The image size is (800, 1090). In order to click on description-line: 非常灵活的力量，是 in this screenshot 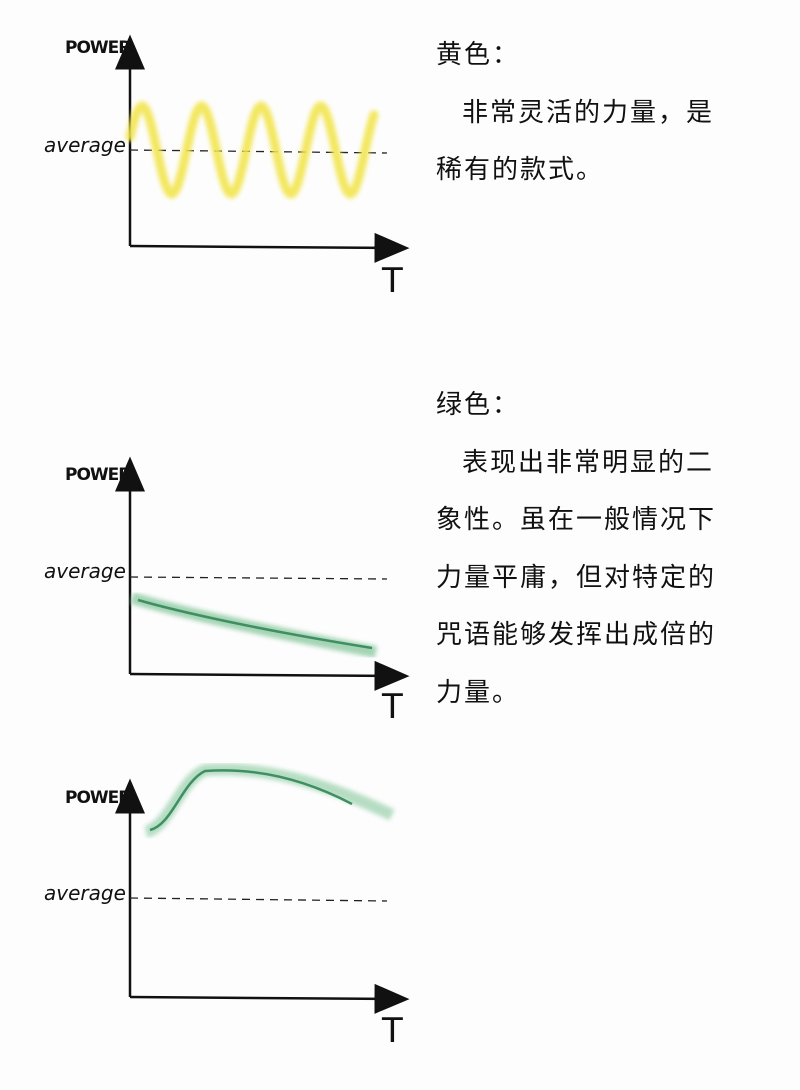, I will do `click(588, 112)`.